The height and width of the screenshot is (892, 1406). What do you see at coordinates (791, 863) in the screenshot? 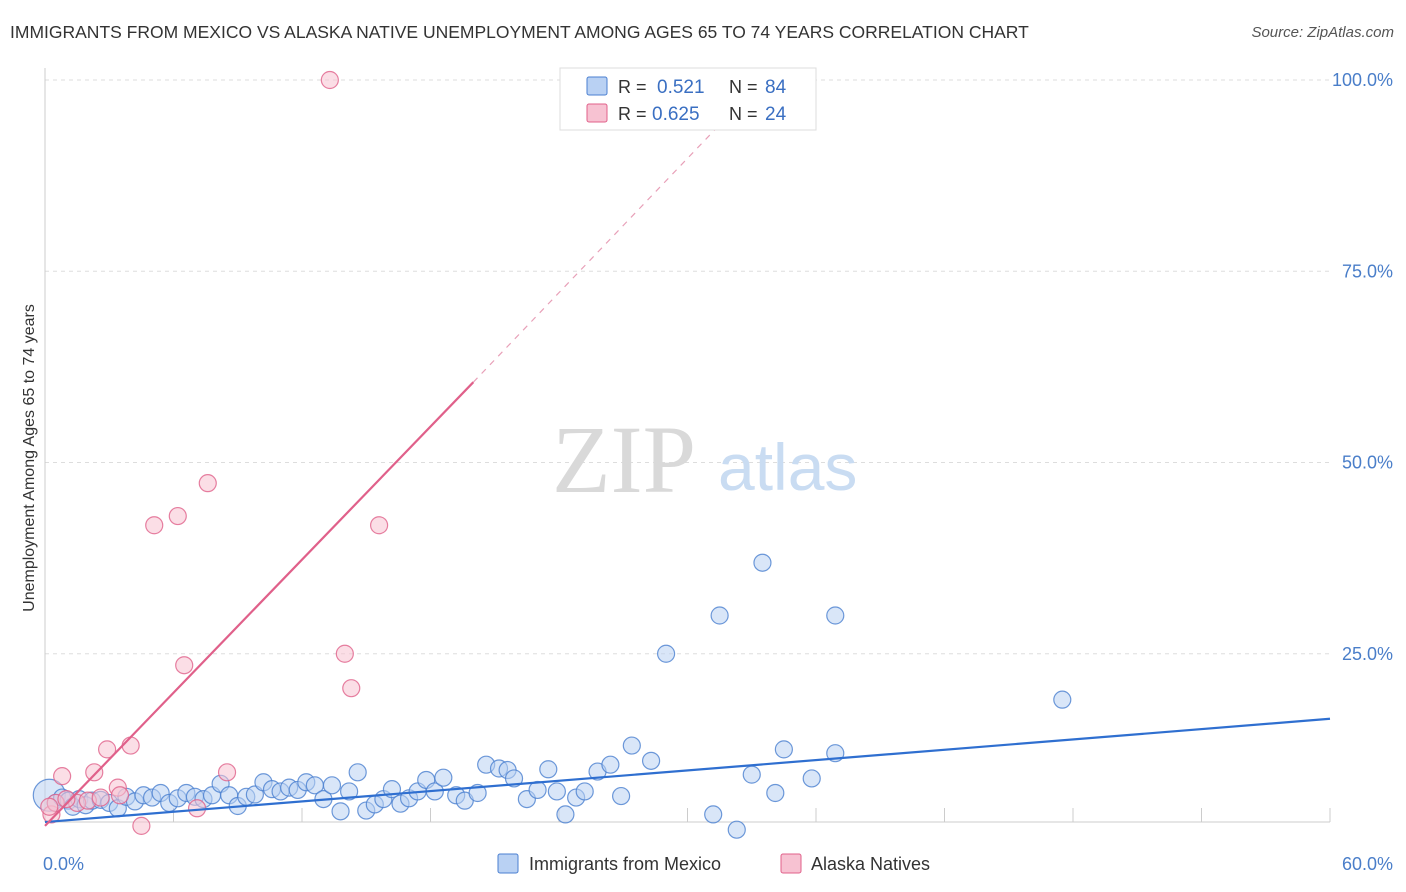
I see `bottom-legend-swatch-pink` at bounding box center [791, 863].